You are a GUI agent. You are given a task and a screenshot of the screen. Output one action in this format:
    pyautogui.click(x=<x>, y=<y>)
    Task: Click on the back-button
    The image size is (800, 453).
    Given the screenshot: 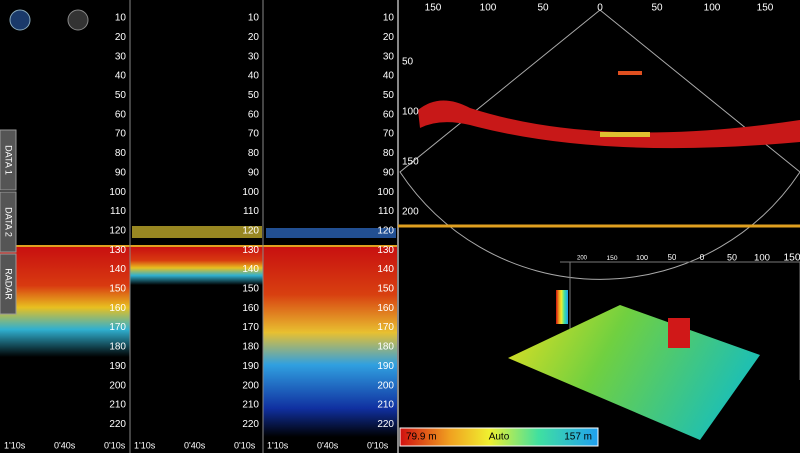 What is the action you would take?
    pyautogui.click(x=20, y=20)
    